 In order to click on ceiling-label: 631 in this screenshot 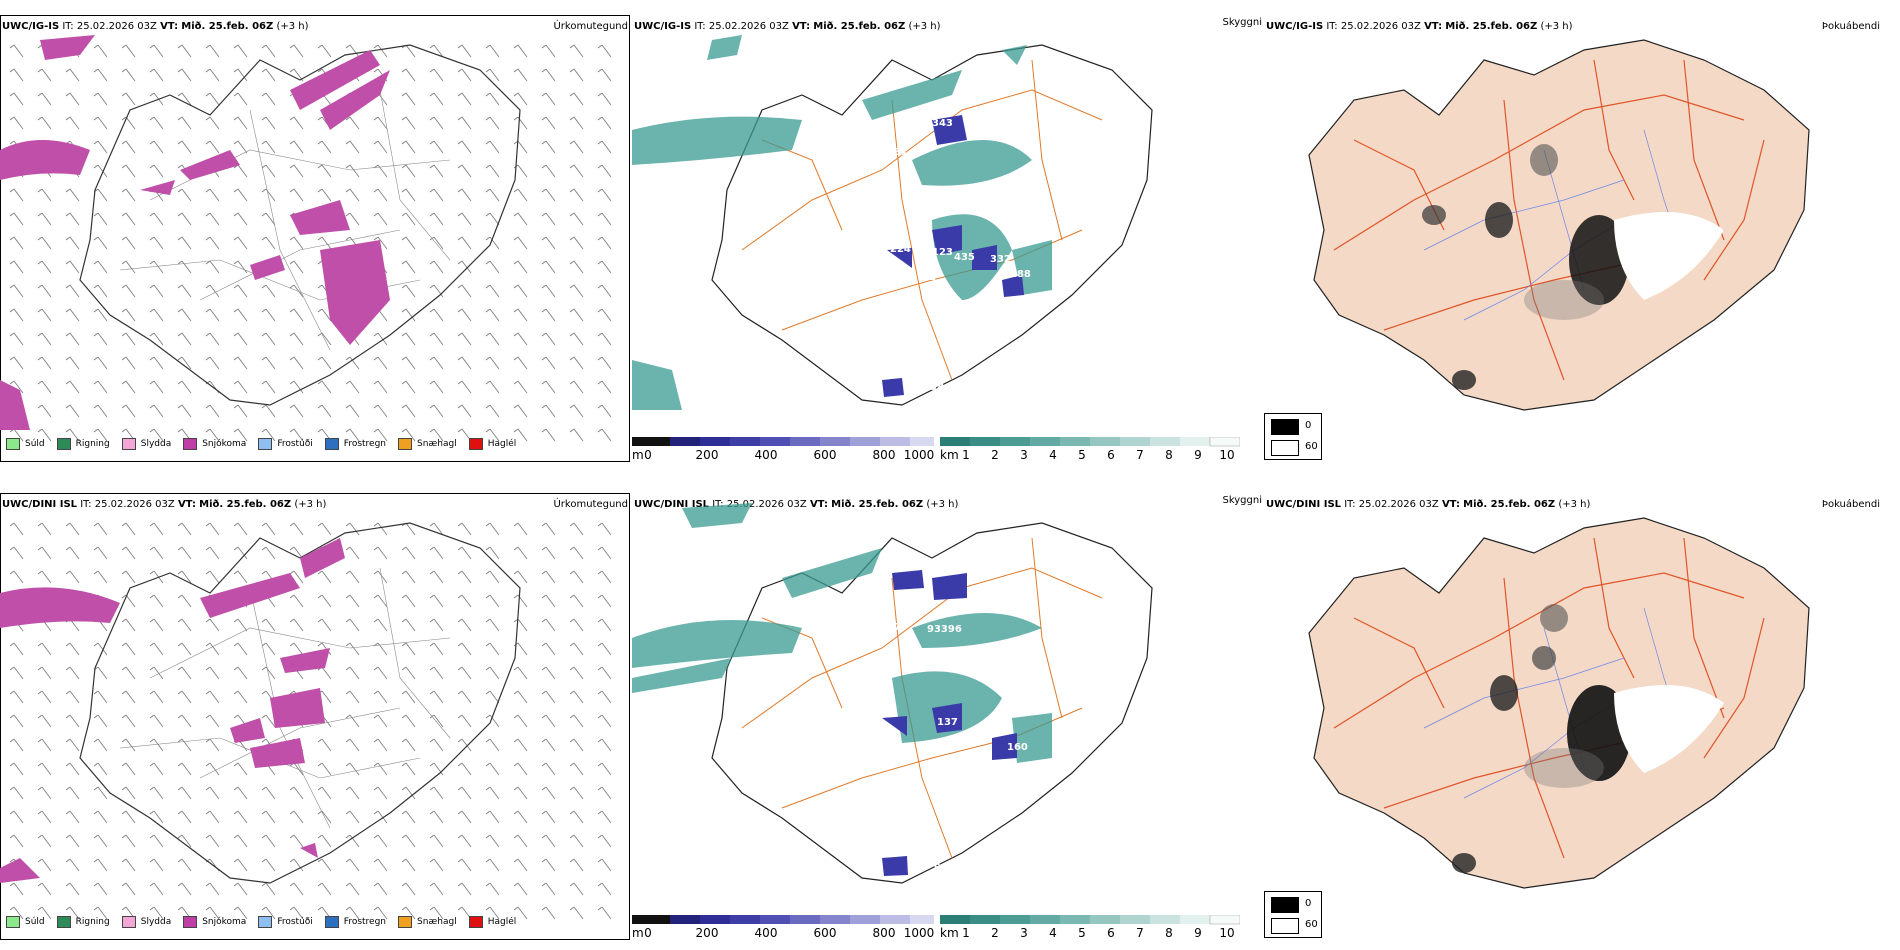, I will do `click(897, 152)`.